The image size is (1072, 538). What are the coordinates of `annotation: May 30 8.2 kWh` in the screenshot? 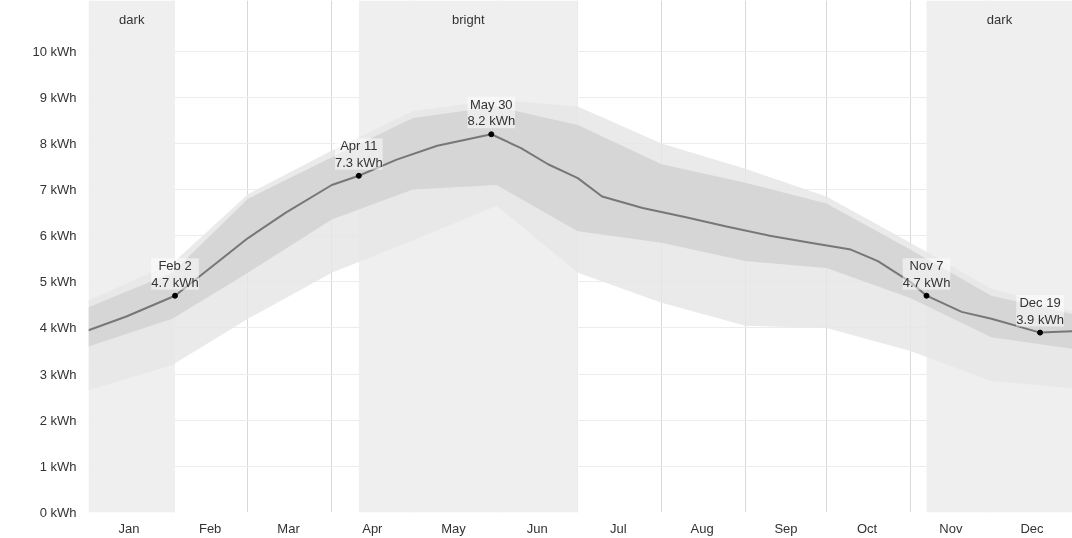 It's located at (491, 112).